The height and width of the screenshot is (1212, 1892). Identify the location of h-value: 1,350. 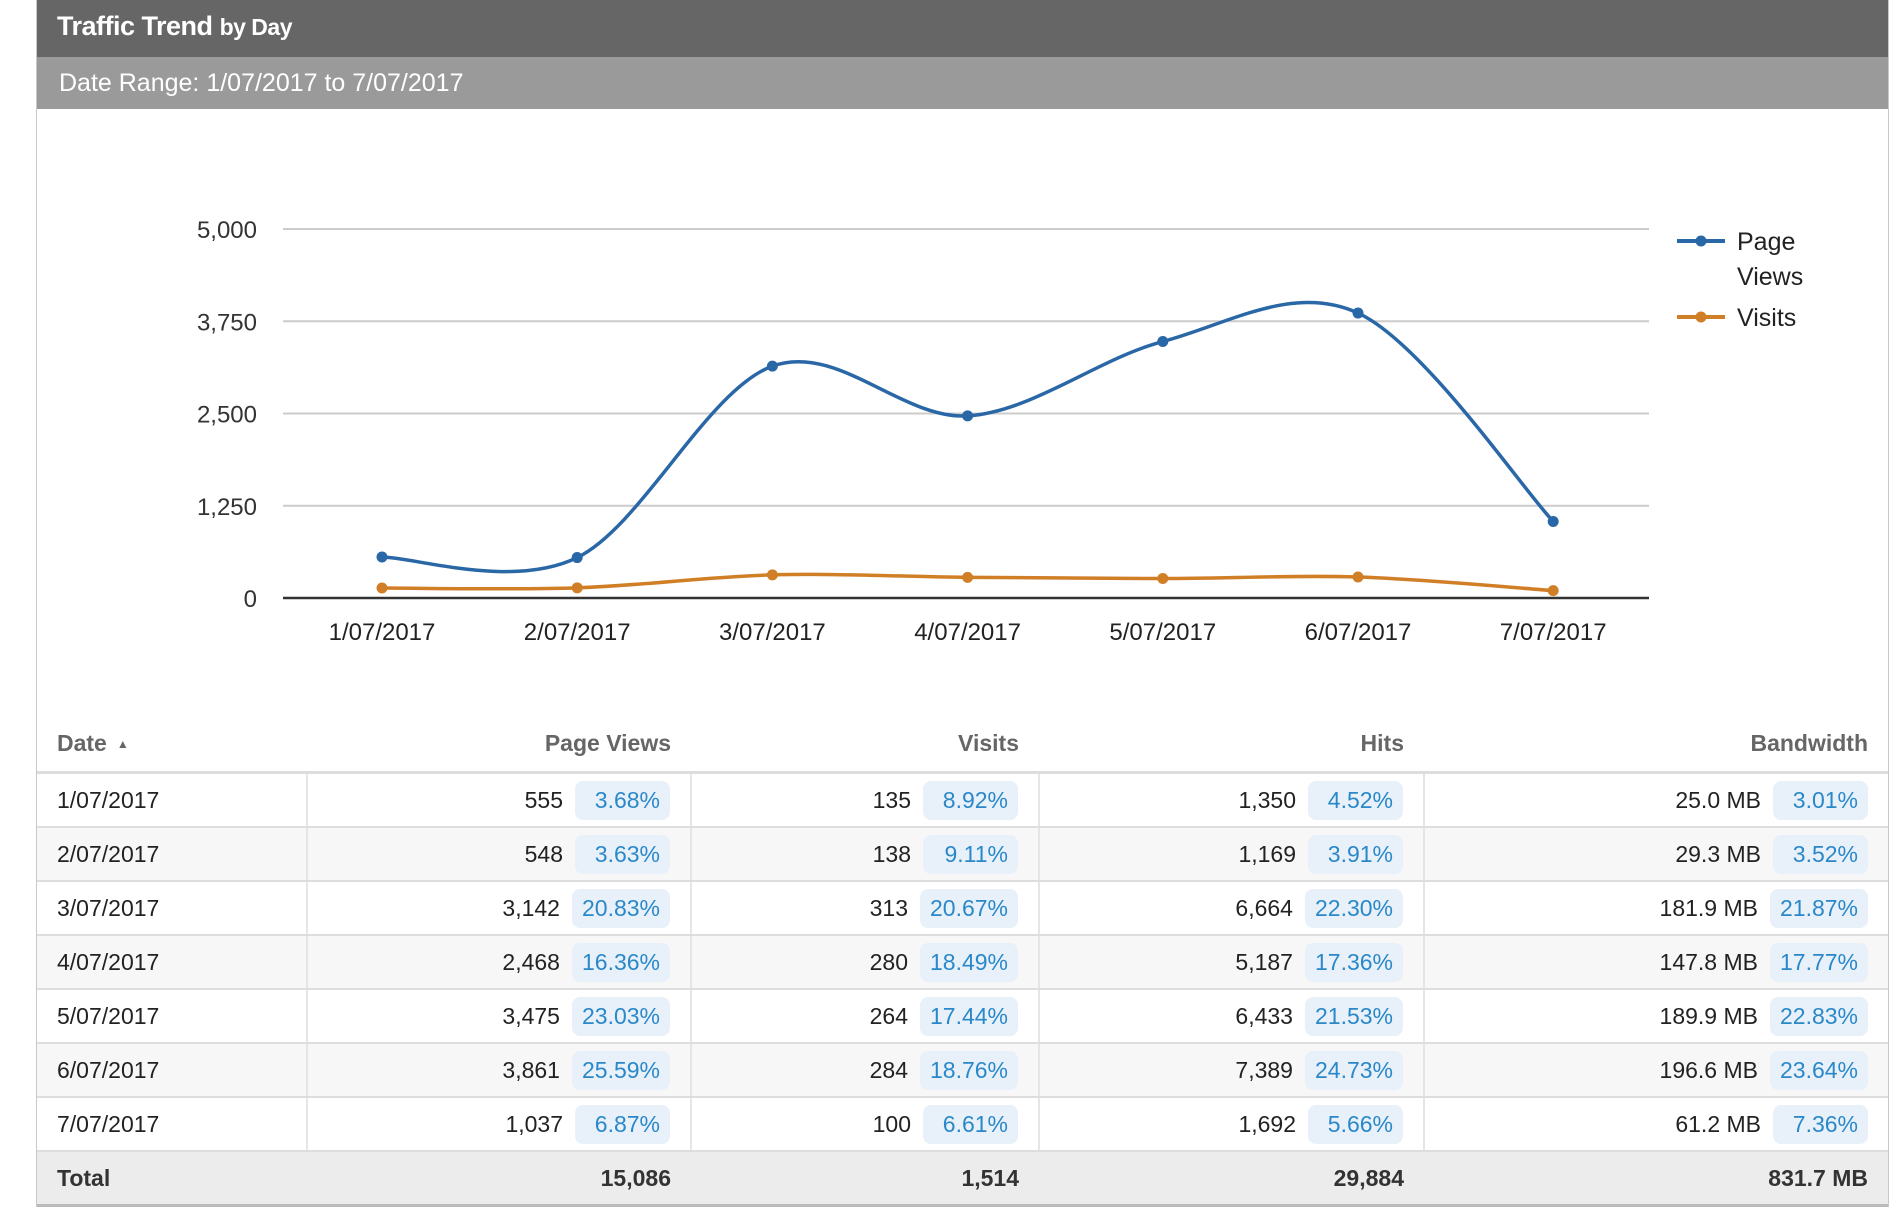
(1267, 799).